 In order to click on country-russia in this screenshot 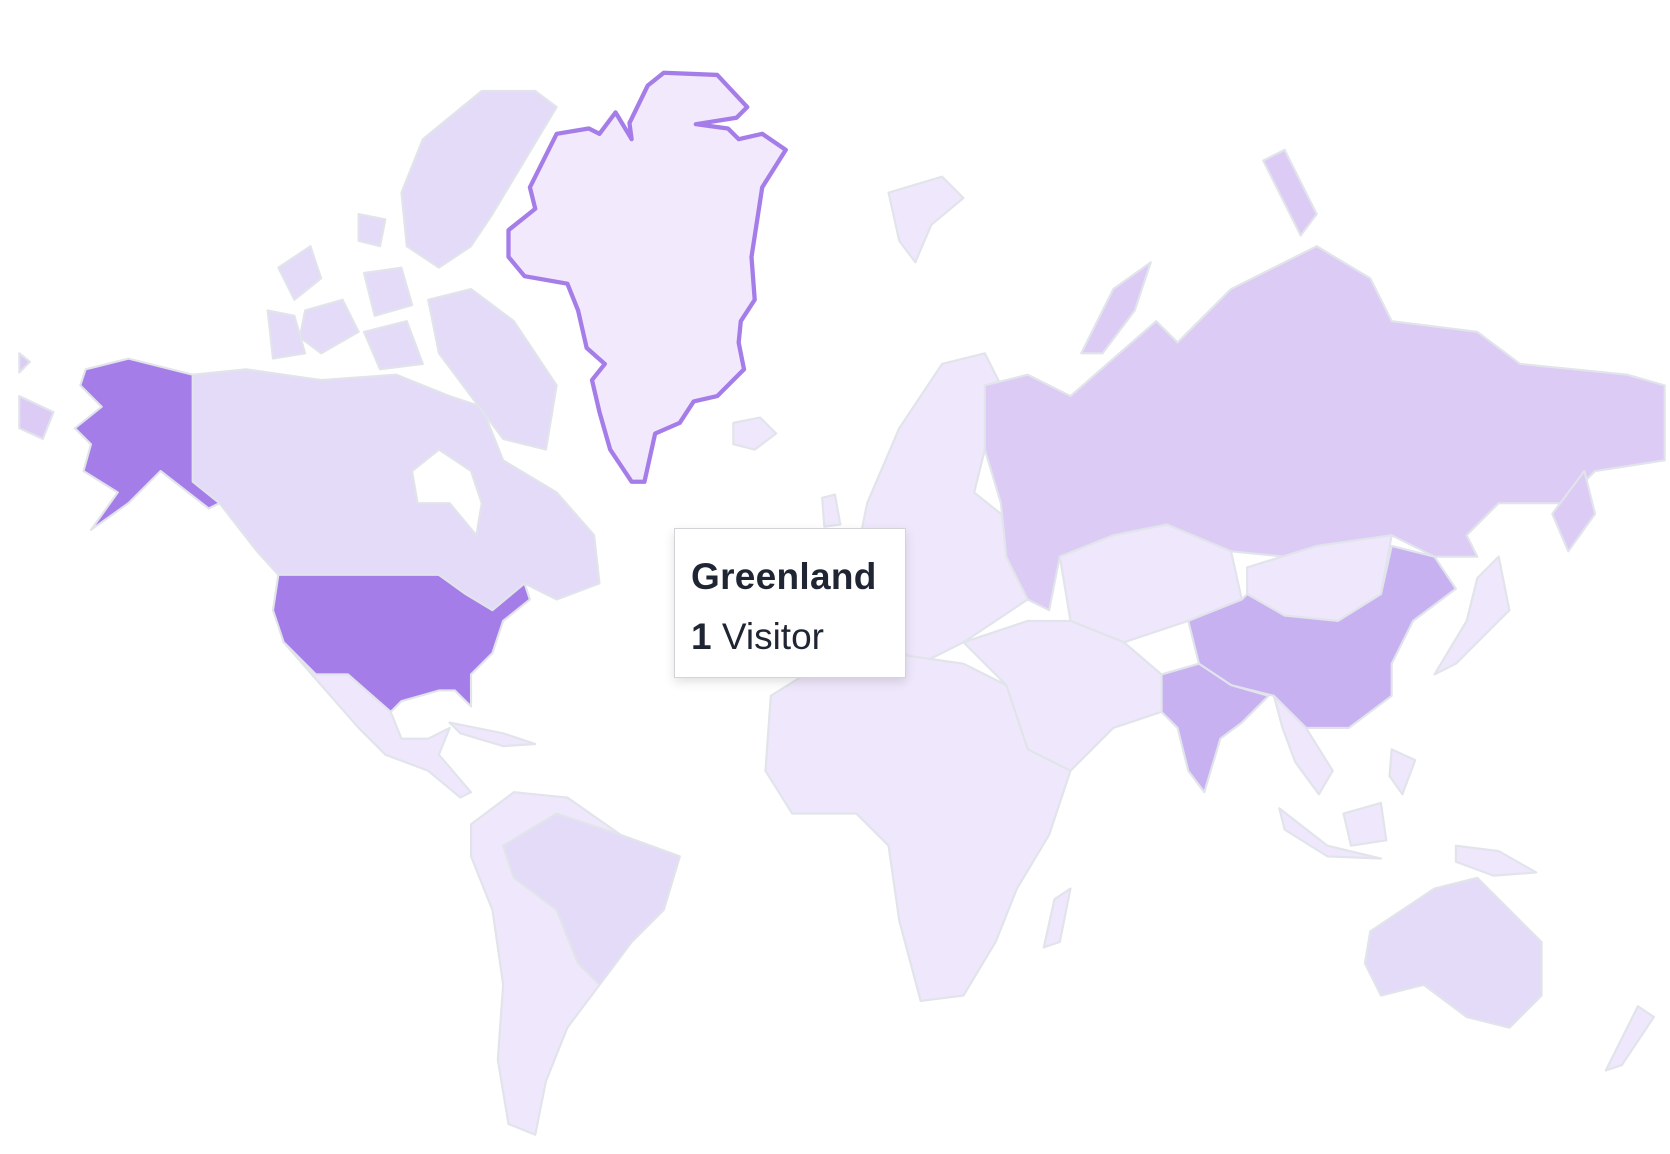, I will do `click(1324, 428)`.